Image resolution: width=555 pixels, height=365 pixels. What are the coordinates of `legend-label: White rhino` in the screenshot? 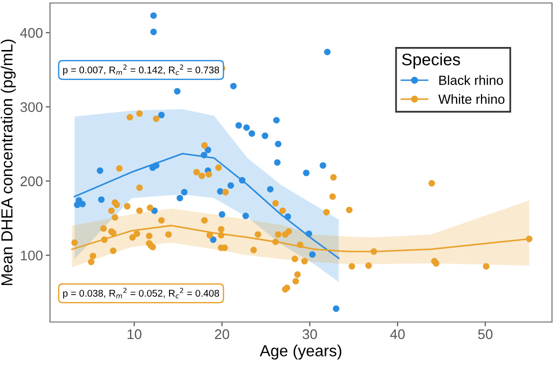 It's located at (471, 99).